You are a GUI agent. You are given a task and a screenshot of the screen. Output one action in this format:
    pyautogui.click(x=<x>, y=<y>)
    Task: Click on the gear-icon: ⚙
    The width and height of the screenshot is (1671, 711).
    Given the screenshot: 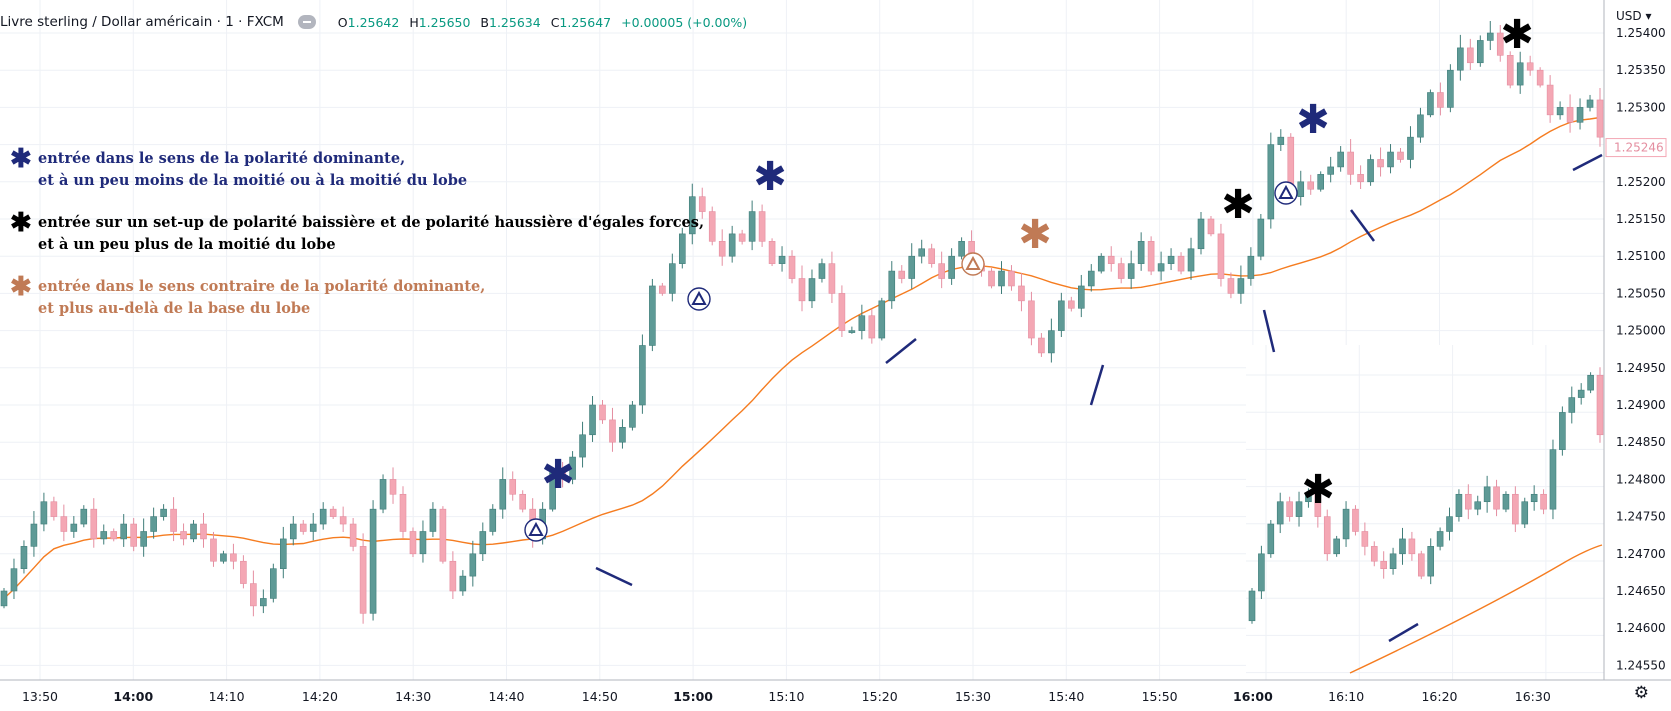 What is the action you would take?
    pyautogui.click(x=1641, y=692)
    